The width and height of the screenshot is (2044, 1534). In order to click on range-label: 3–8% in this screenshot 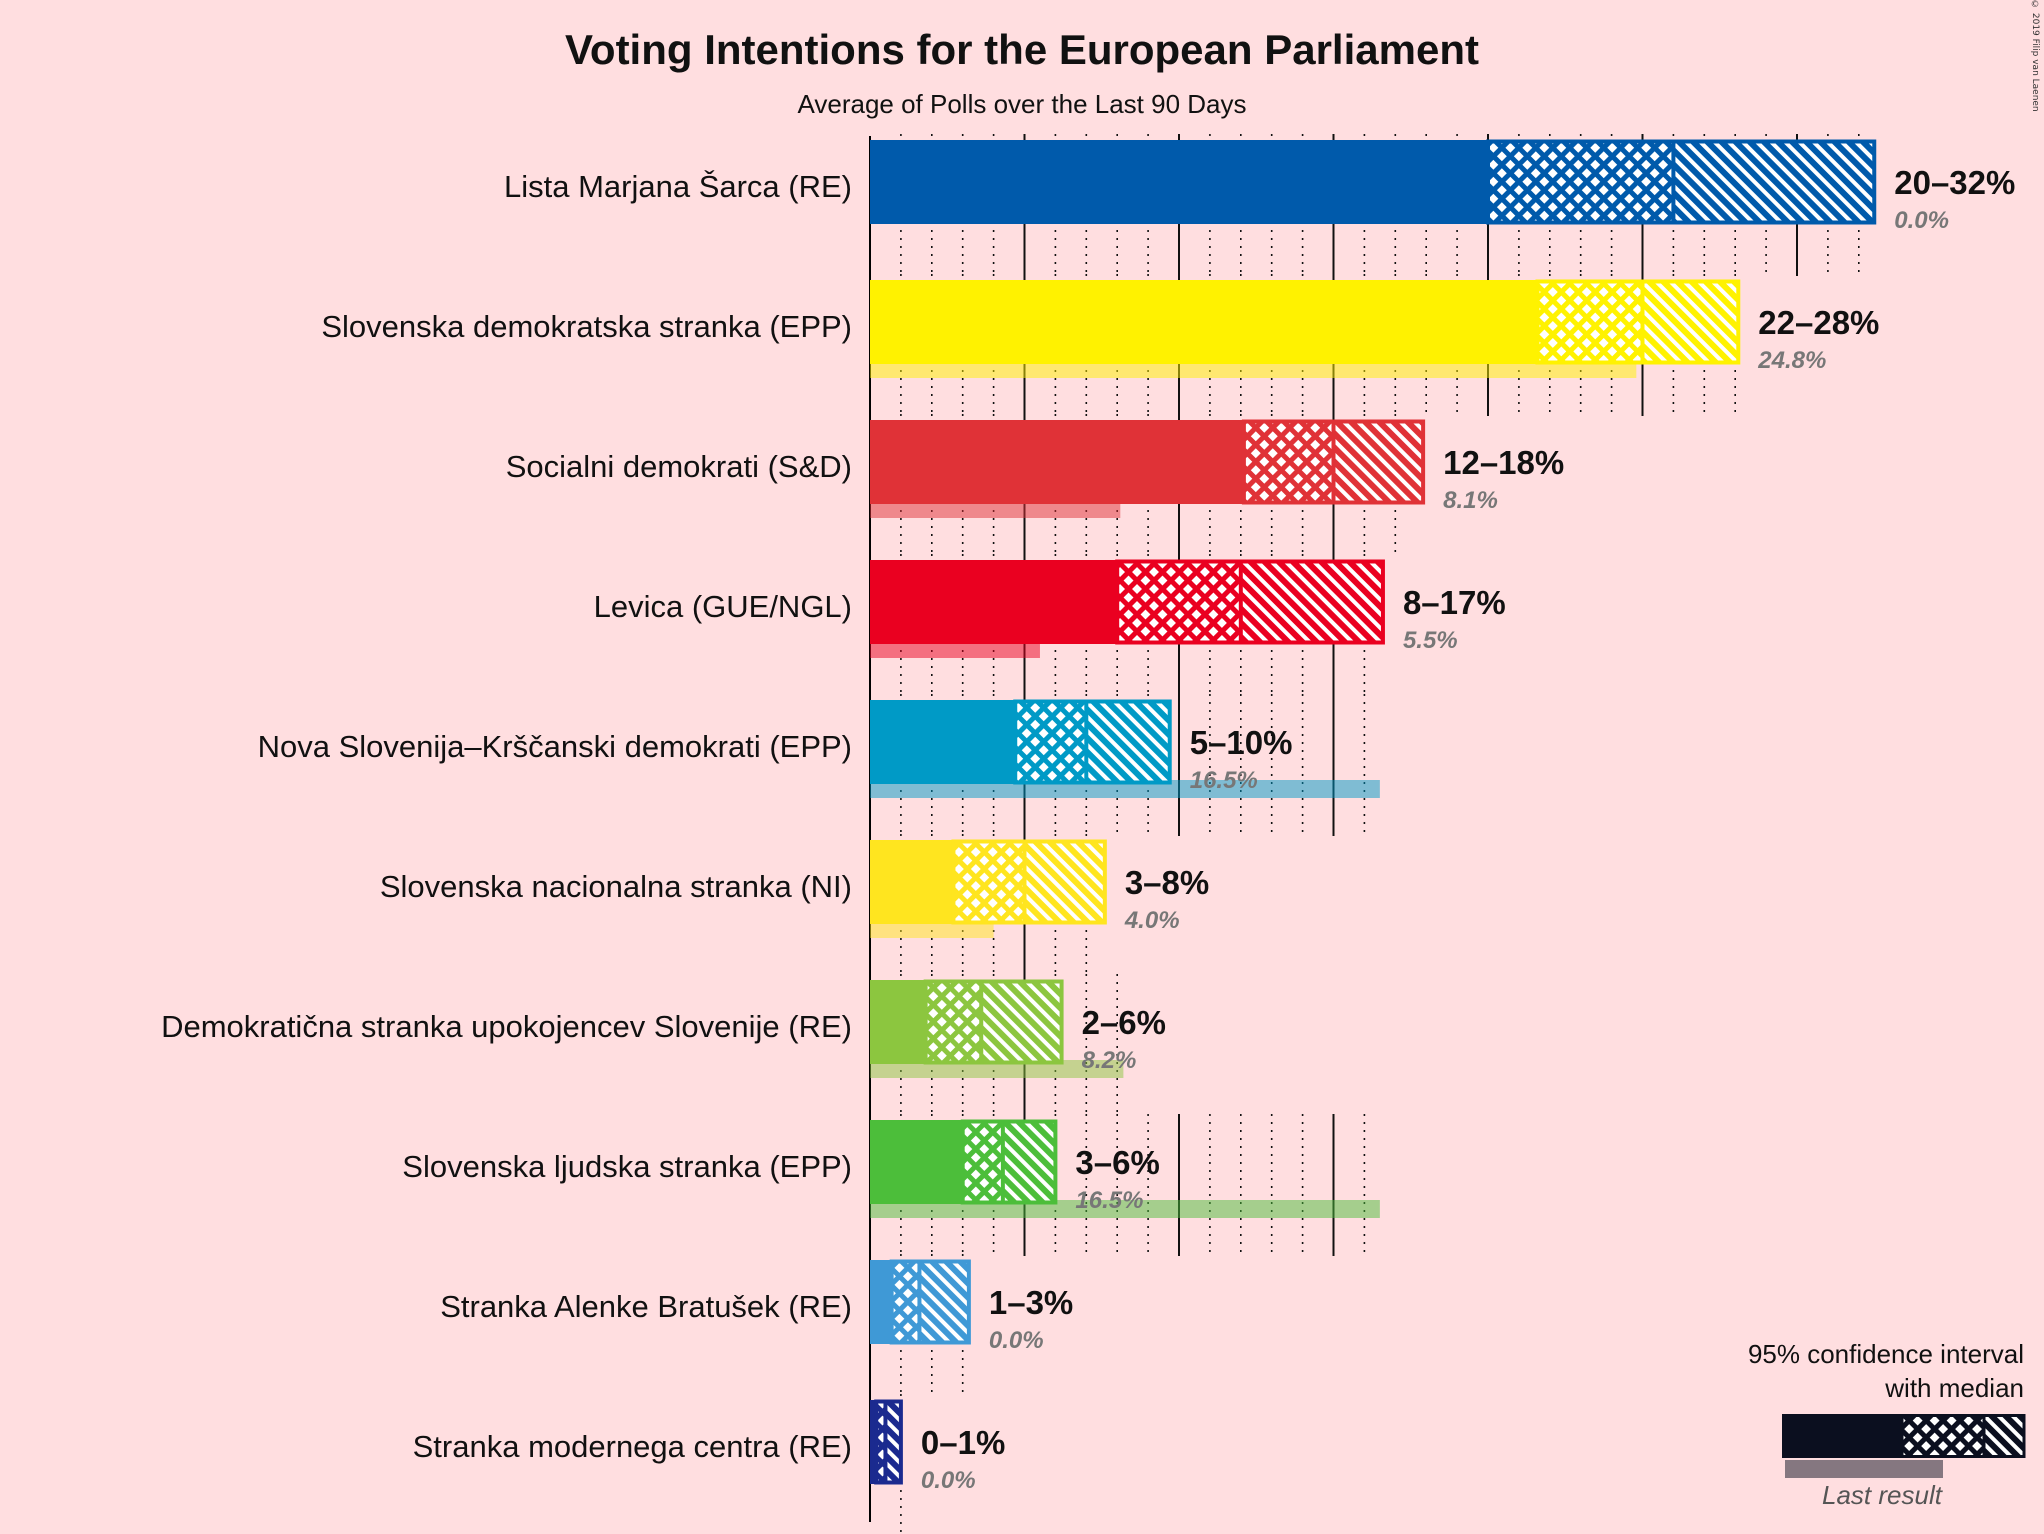, I will do `click(1167, 882)`.